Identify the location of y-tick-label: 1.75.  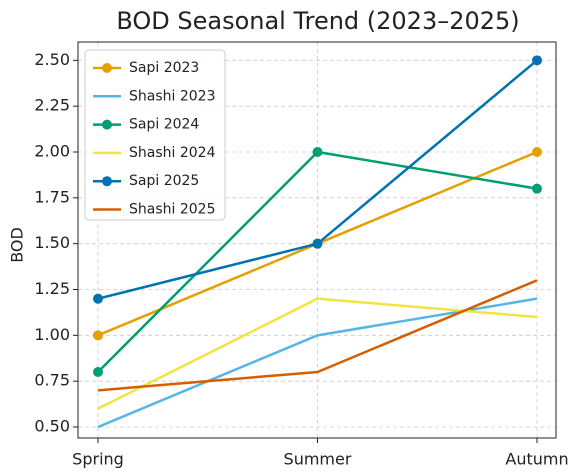
(52, 196).